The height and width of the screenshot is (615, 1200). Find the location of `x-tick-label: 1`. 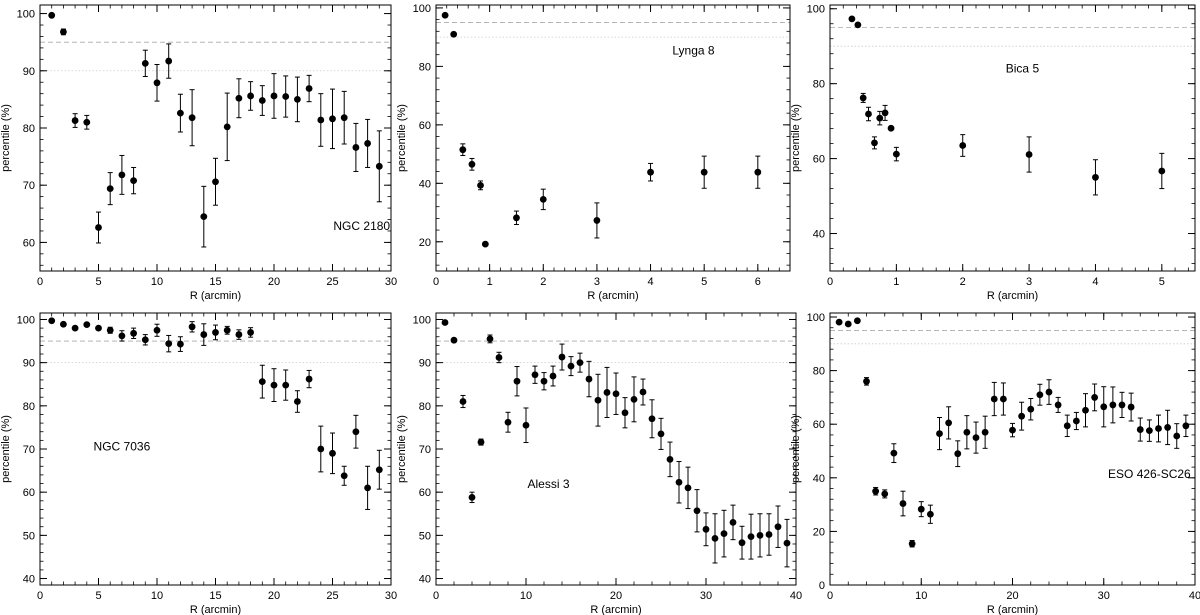

x-tick-label: 1 is located at coordinates (896, 282).